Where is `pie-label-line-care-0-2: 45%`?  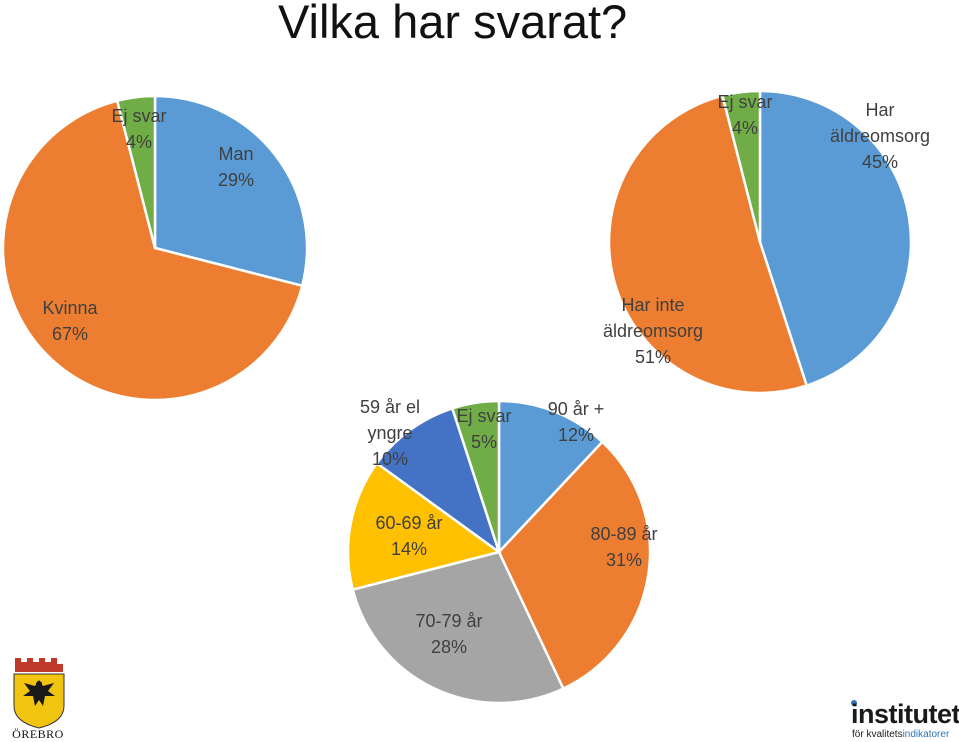 pie-label-line-care-0-2: 45% is located at coordinates (880, 162).